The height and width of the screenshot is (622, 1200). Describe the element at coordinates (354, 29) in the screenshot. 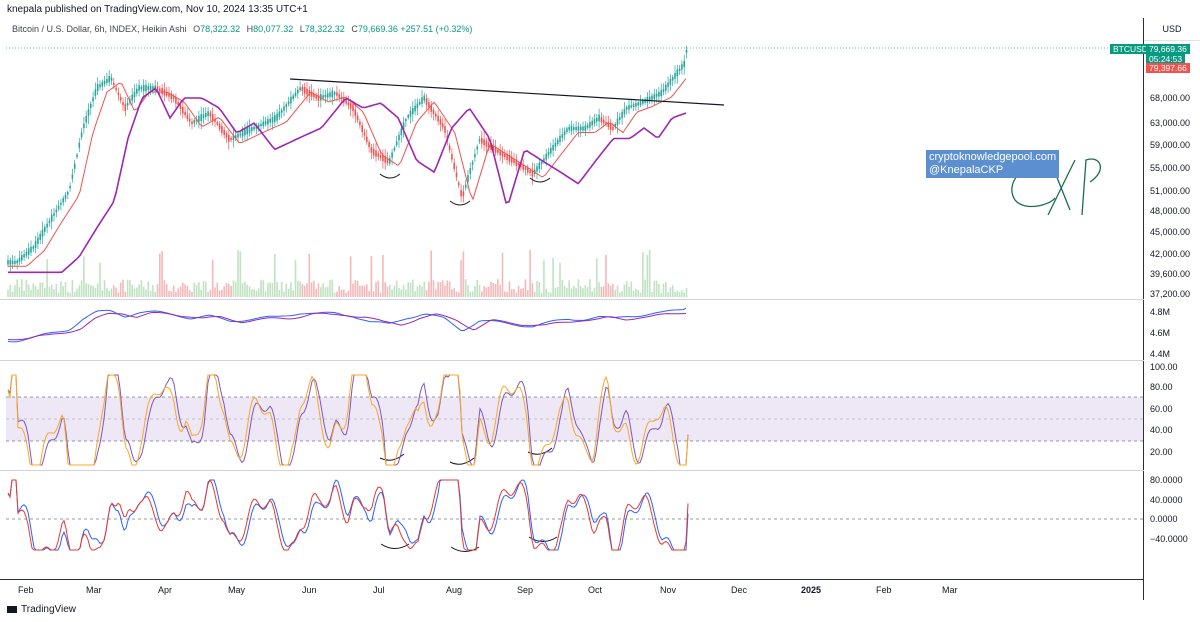

I see `close-label: C` at that location.